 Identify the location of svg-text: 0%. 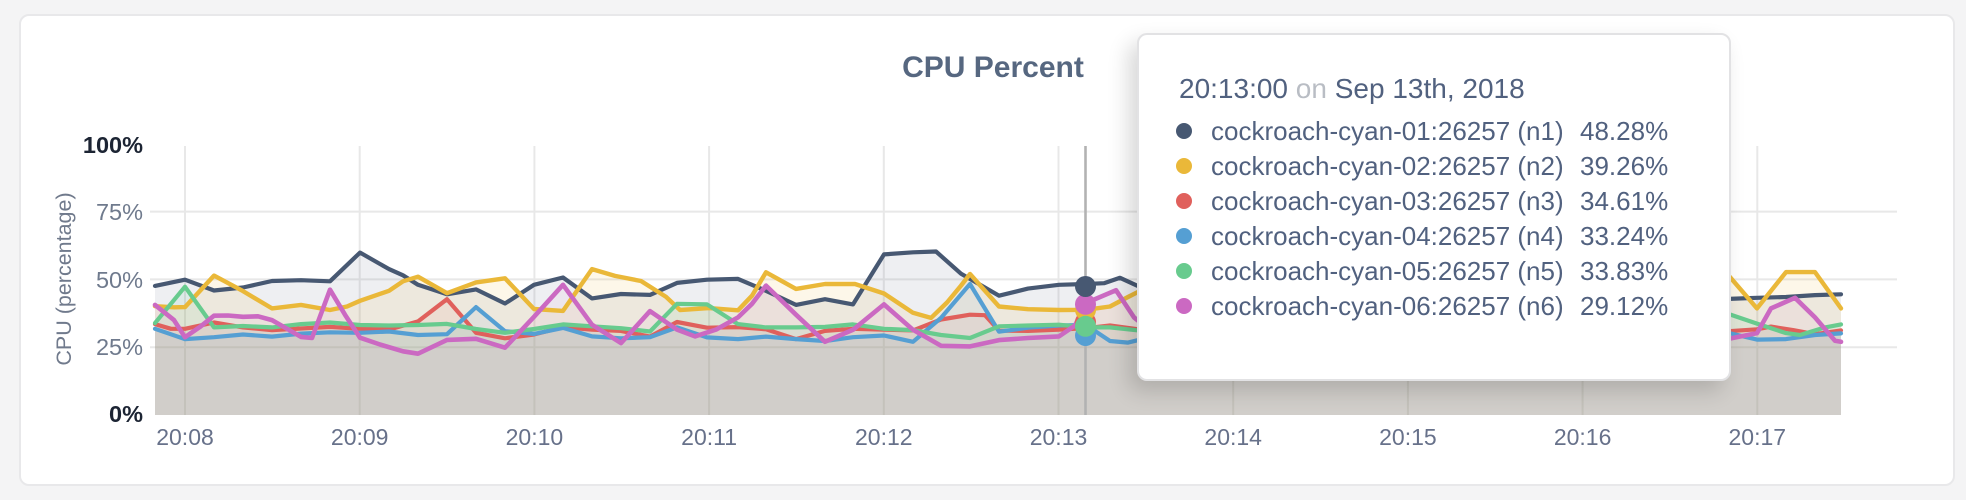
(126, 414).